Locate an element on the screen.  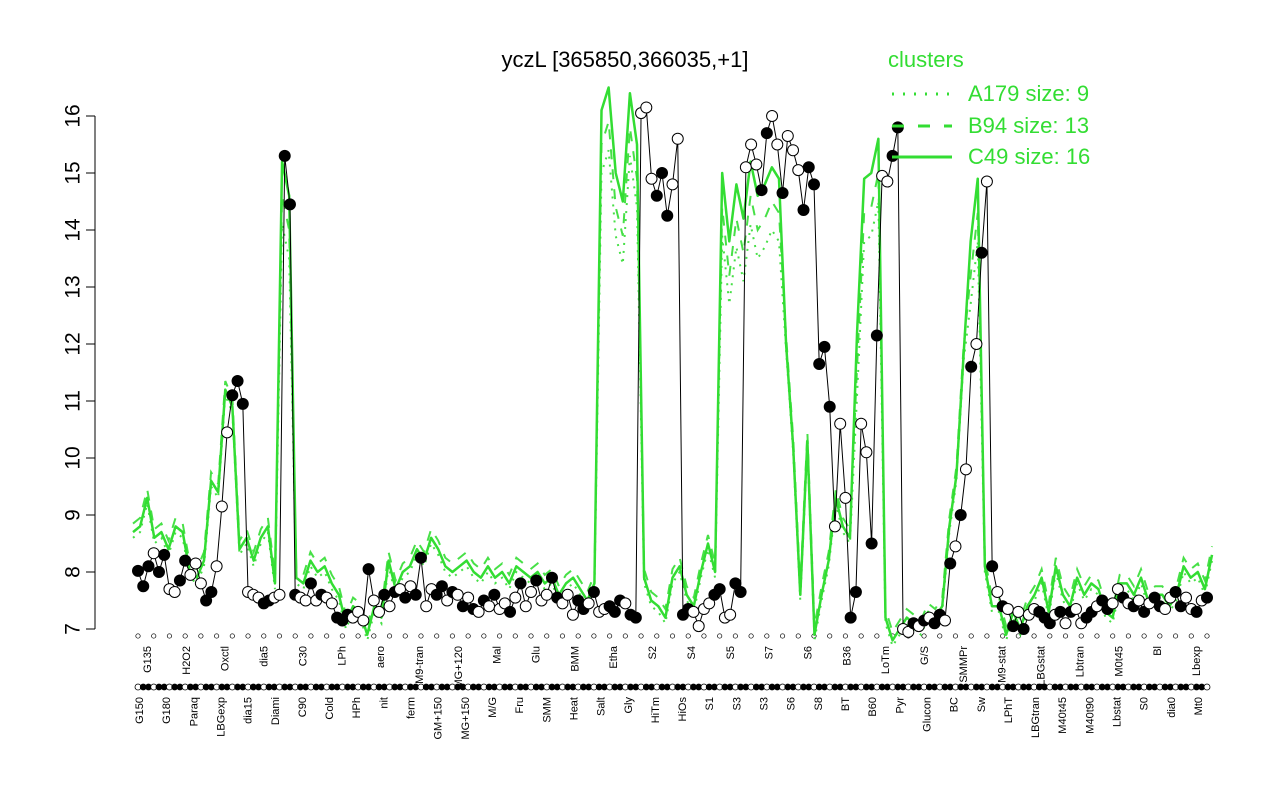
x-tick-label: M40t90 is located at coordinates (1090, 715).